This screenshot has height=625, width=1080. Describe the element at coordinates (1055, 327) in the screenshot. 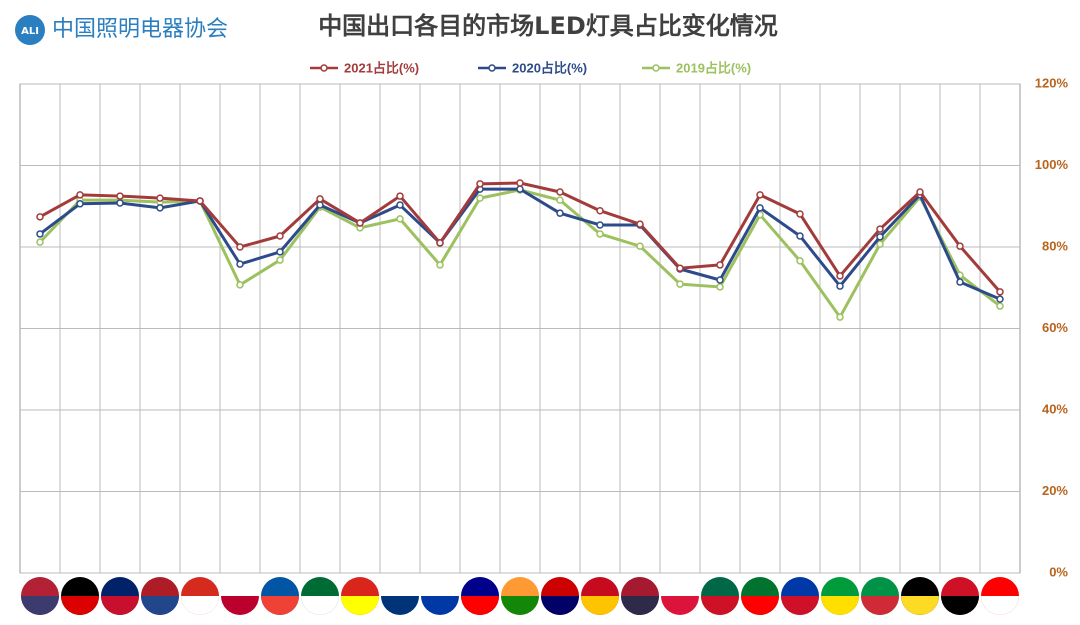

I see `y-tick-label: 60%` at that location.